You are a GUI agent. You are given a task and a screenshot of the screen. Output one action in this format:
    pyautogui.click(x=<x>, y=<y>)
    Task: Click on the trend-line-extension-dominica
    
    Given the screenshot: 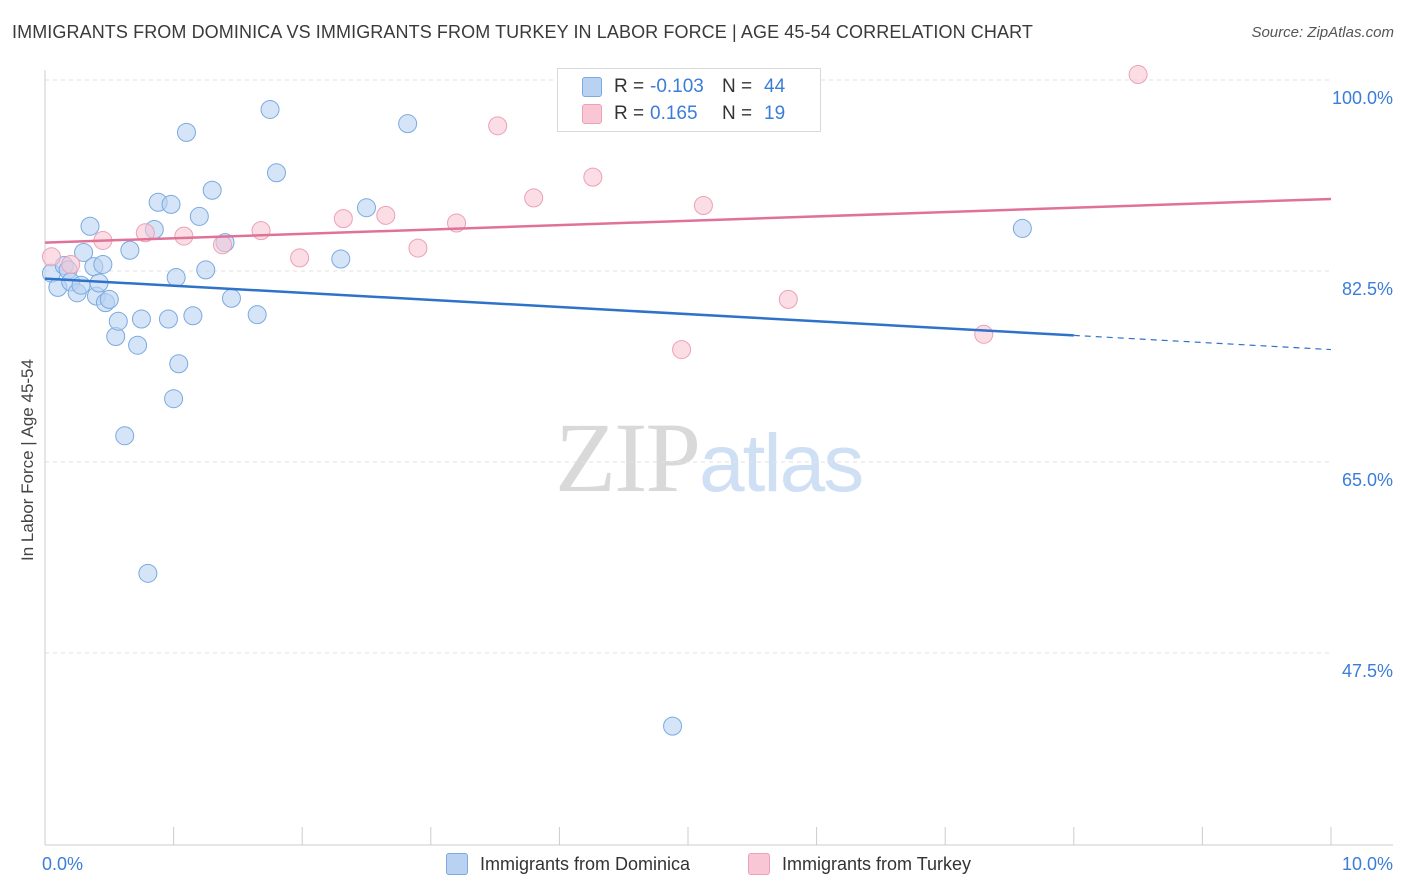 What is the action you would take?
    pyautogui.click(x=1202, y=342)
    